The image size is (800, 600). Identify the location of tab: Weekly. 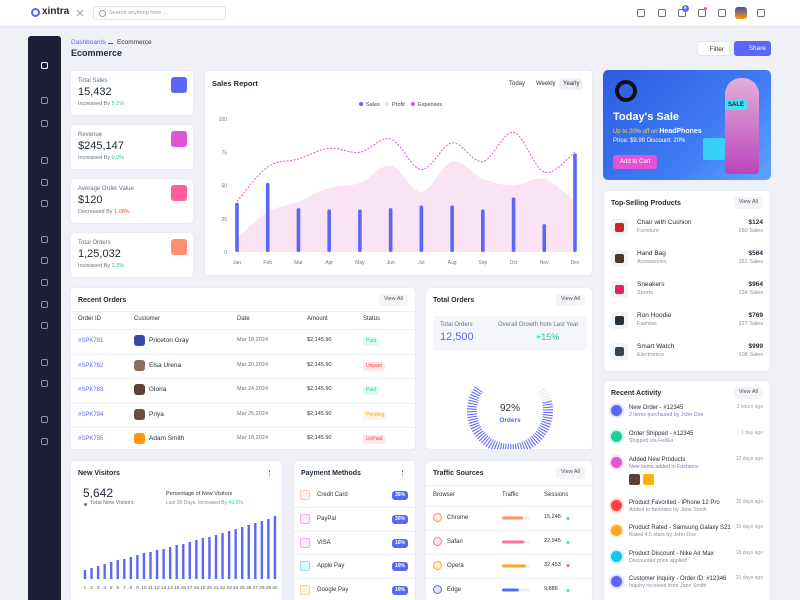
(546, 84).